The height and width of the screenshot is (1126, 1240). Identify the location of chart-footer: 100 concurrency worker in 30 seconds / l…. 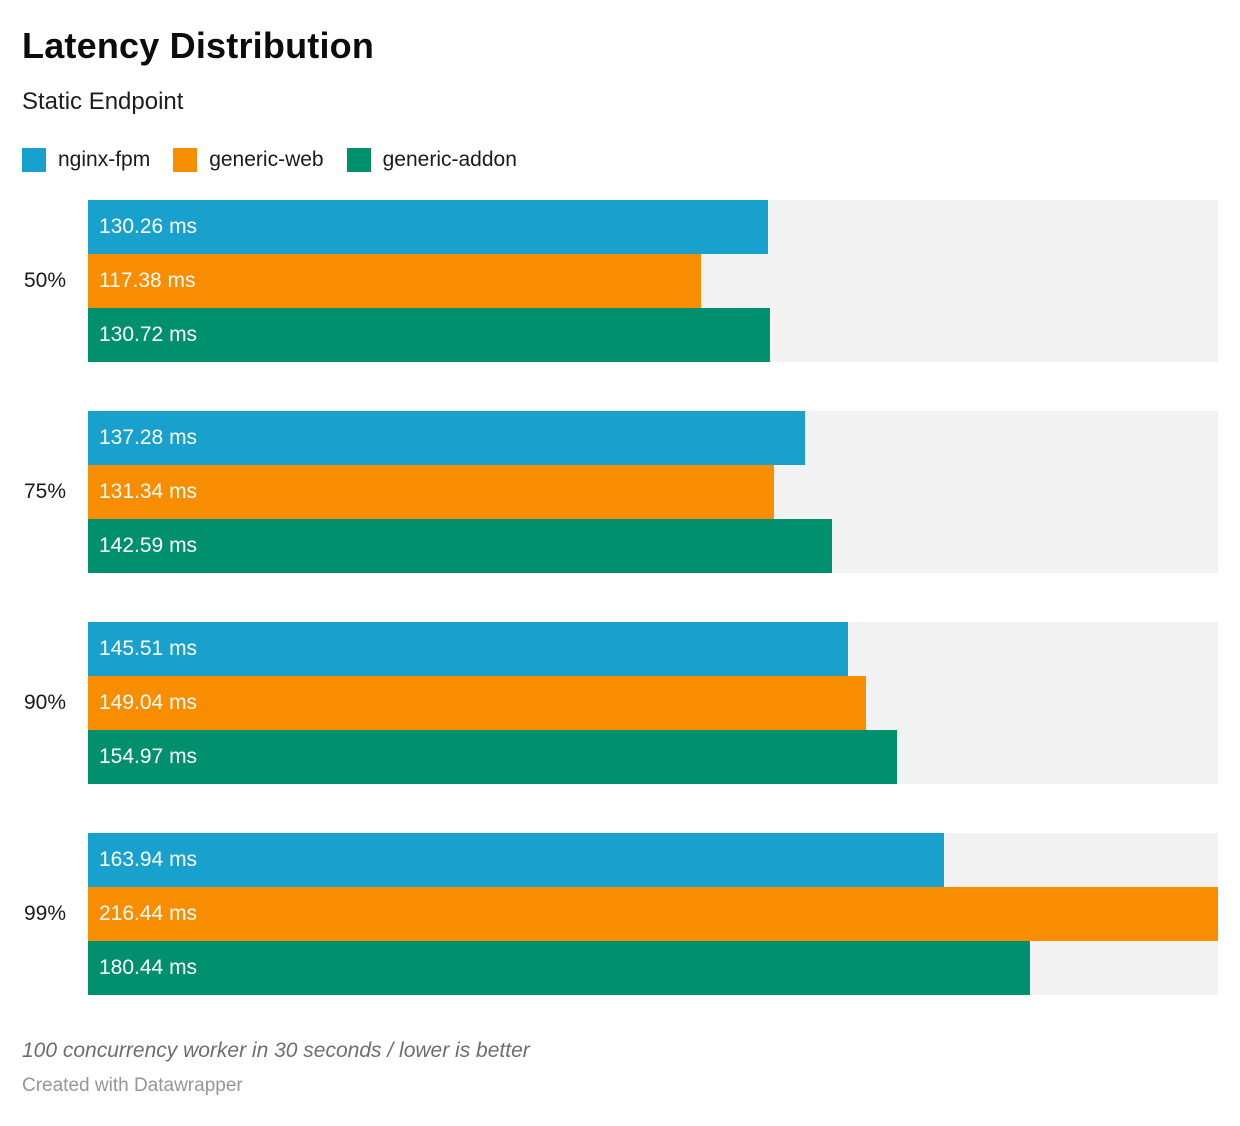
(620, 1068).